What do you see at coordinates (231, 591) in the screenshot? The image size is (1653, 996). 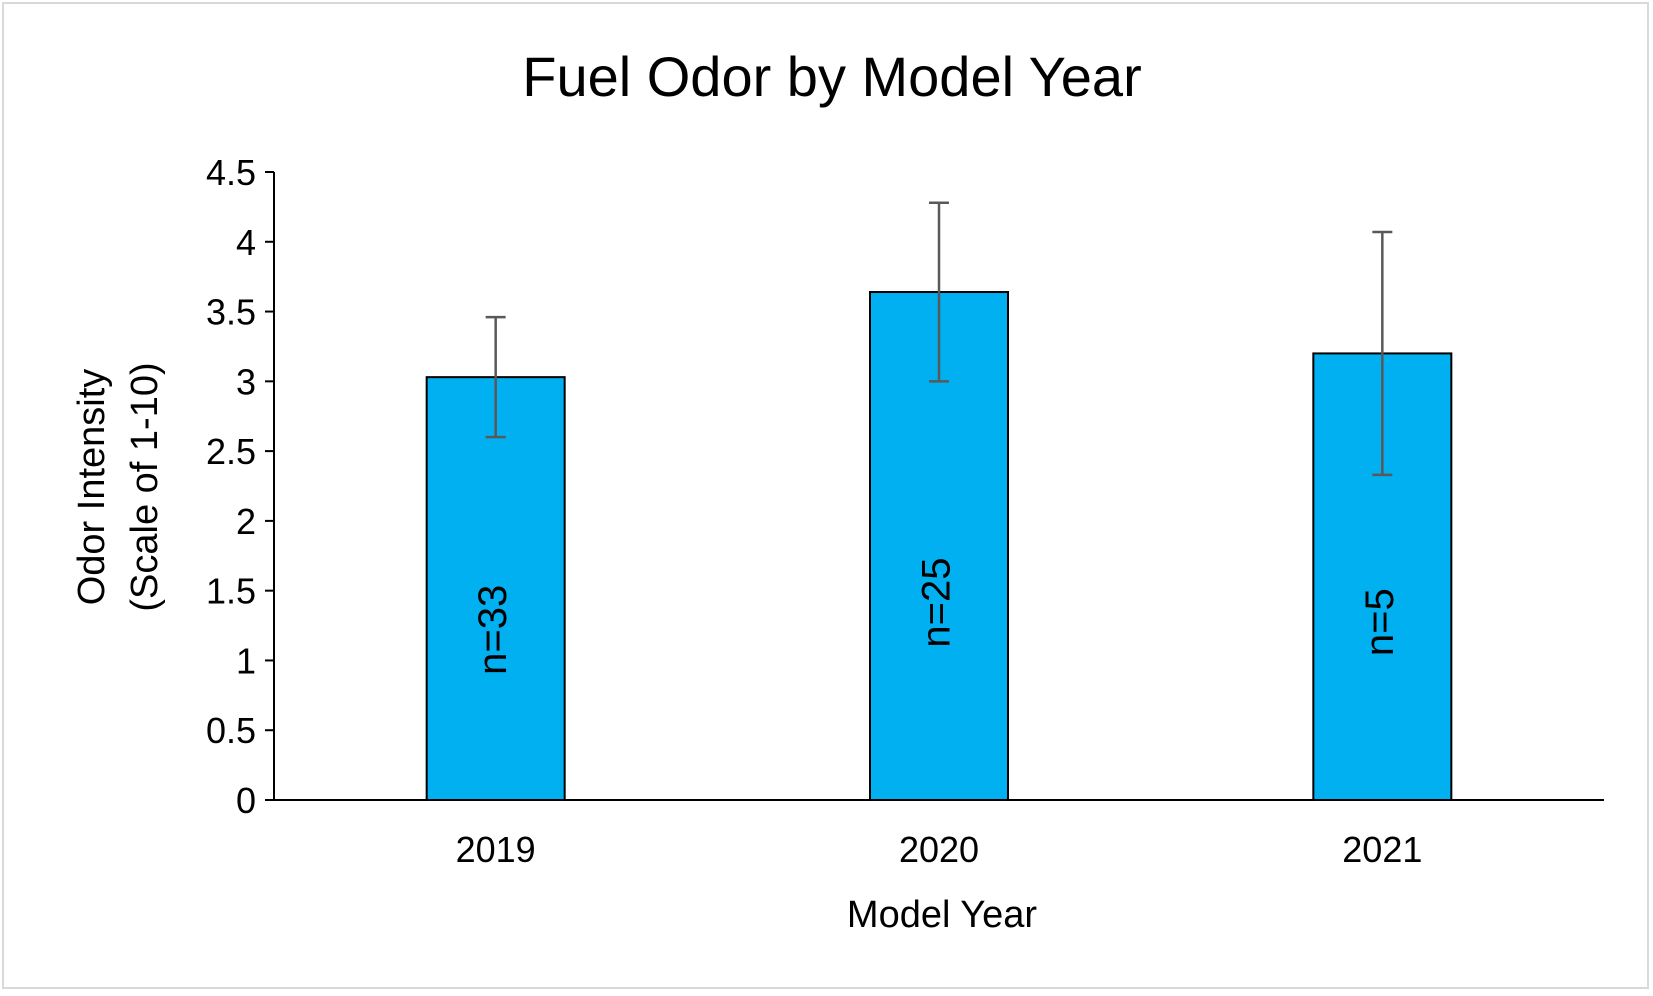 I see `y-tick-label: 1.5` at bounding box center [231, 591].